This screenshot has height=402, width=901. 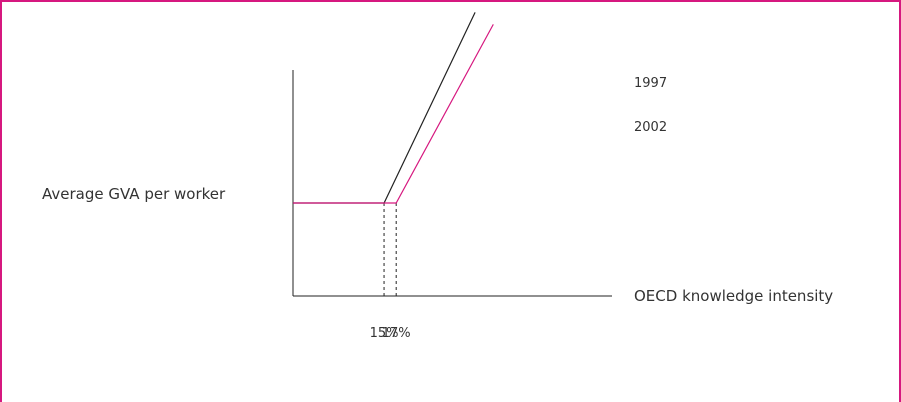 What do you see at coordinates (393, 114) in the screenshot?
I see `series-line-2002` at bounding box center [393, 114].